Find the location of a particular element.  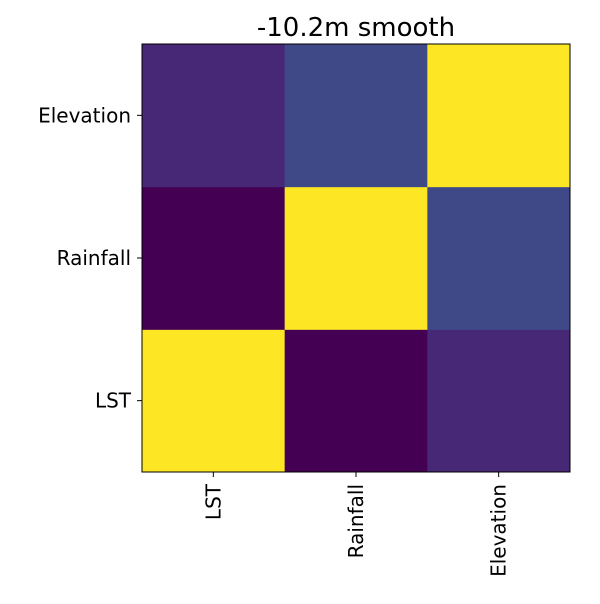

y-tick-label: Rainfall is located at coordinates (94, 258).